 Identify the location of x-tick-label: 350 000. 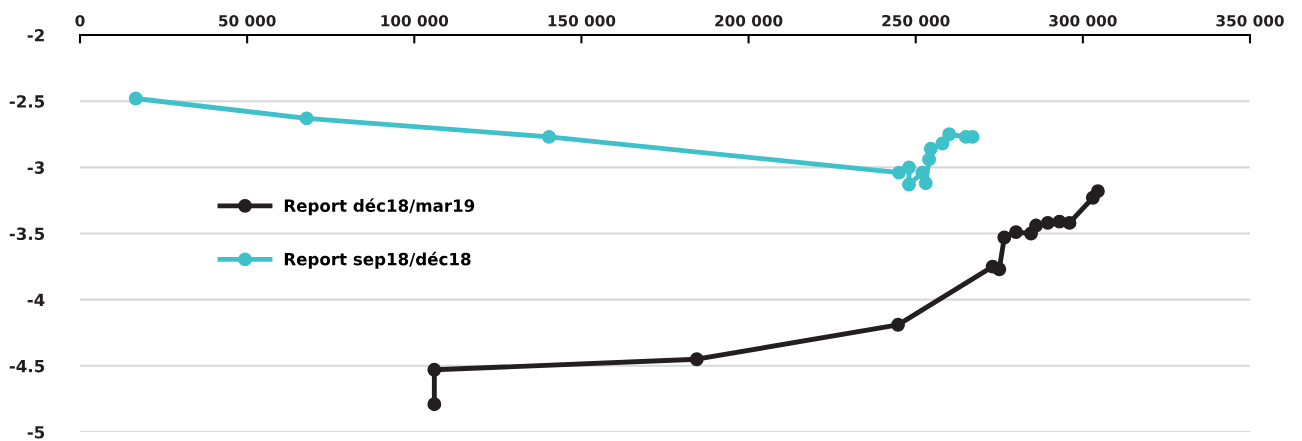
(1250, 20).